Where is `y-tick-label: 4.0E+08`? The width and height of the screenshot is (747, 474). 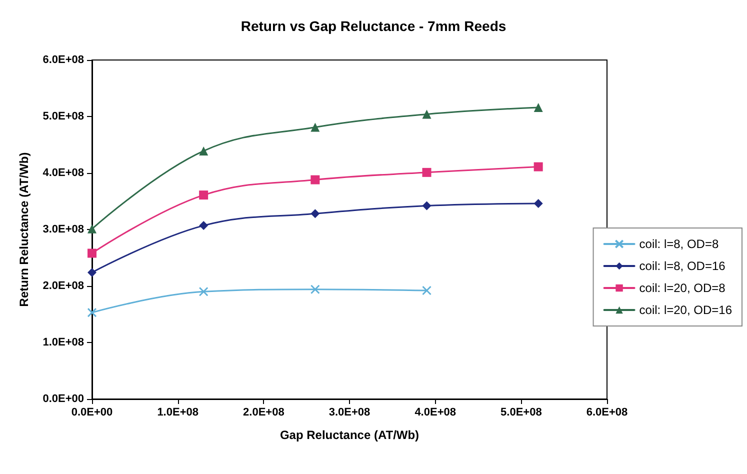
y-tick-label: 4.0E+08 is located at coordinates (63, 173).